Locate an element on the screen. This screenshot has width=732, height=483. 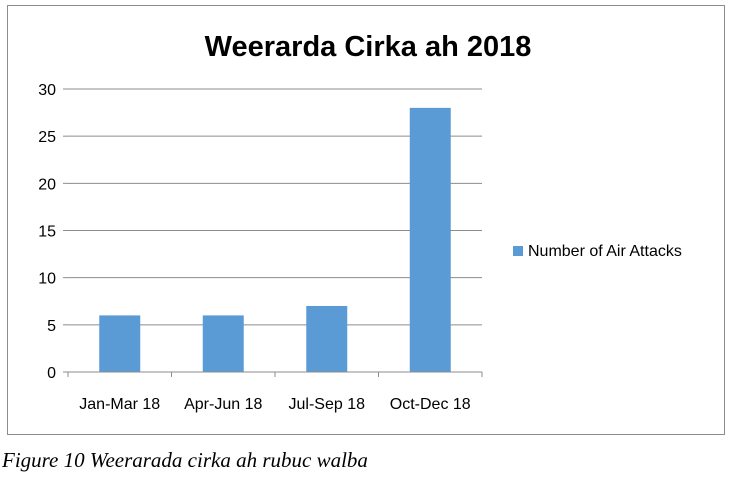
y-tick-label: 15 is located at coordinates (47, 232).